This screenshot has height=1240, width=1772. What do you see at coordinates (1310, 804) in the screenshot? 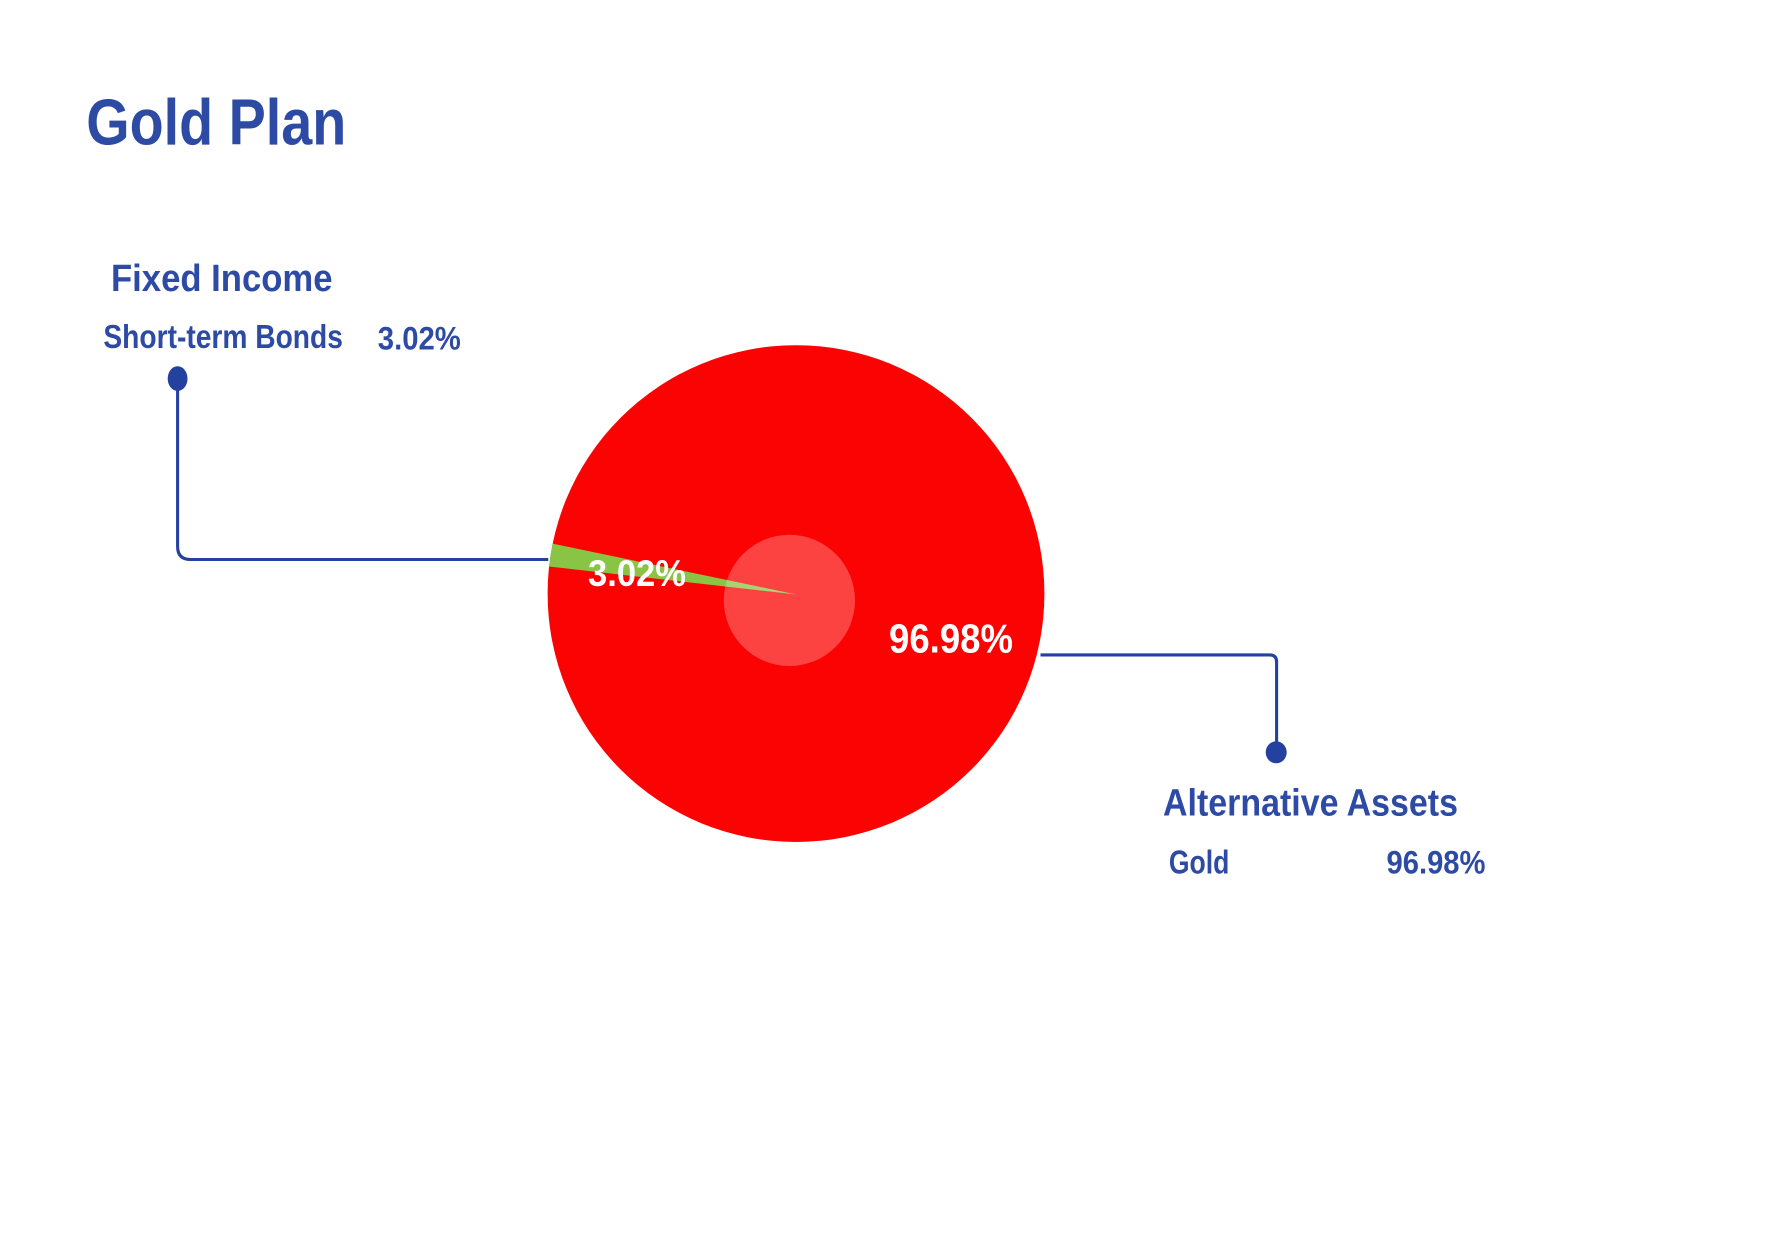
I see `svg-text: Alternative Assets` at bounding box center [1310, 804].